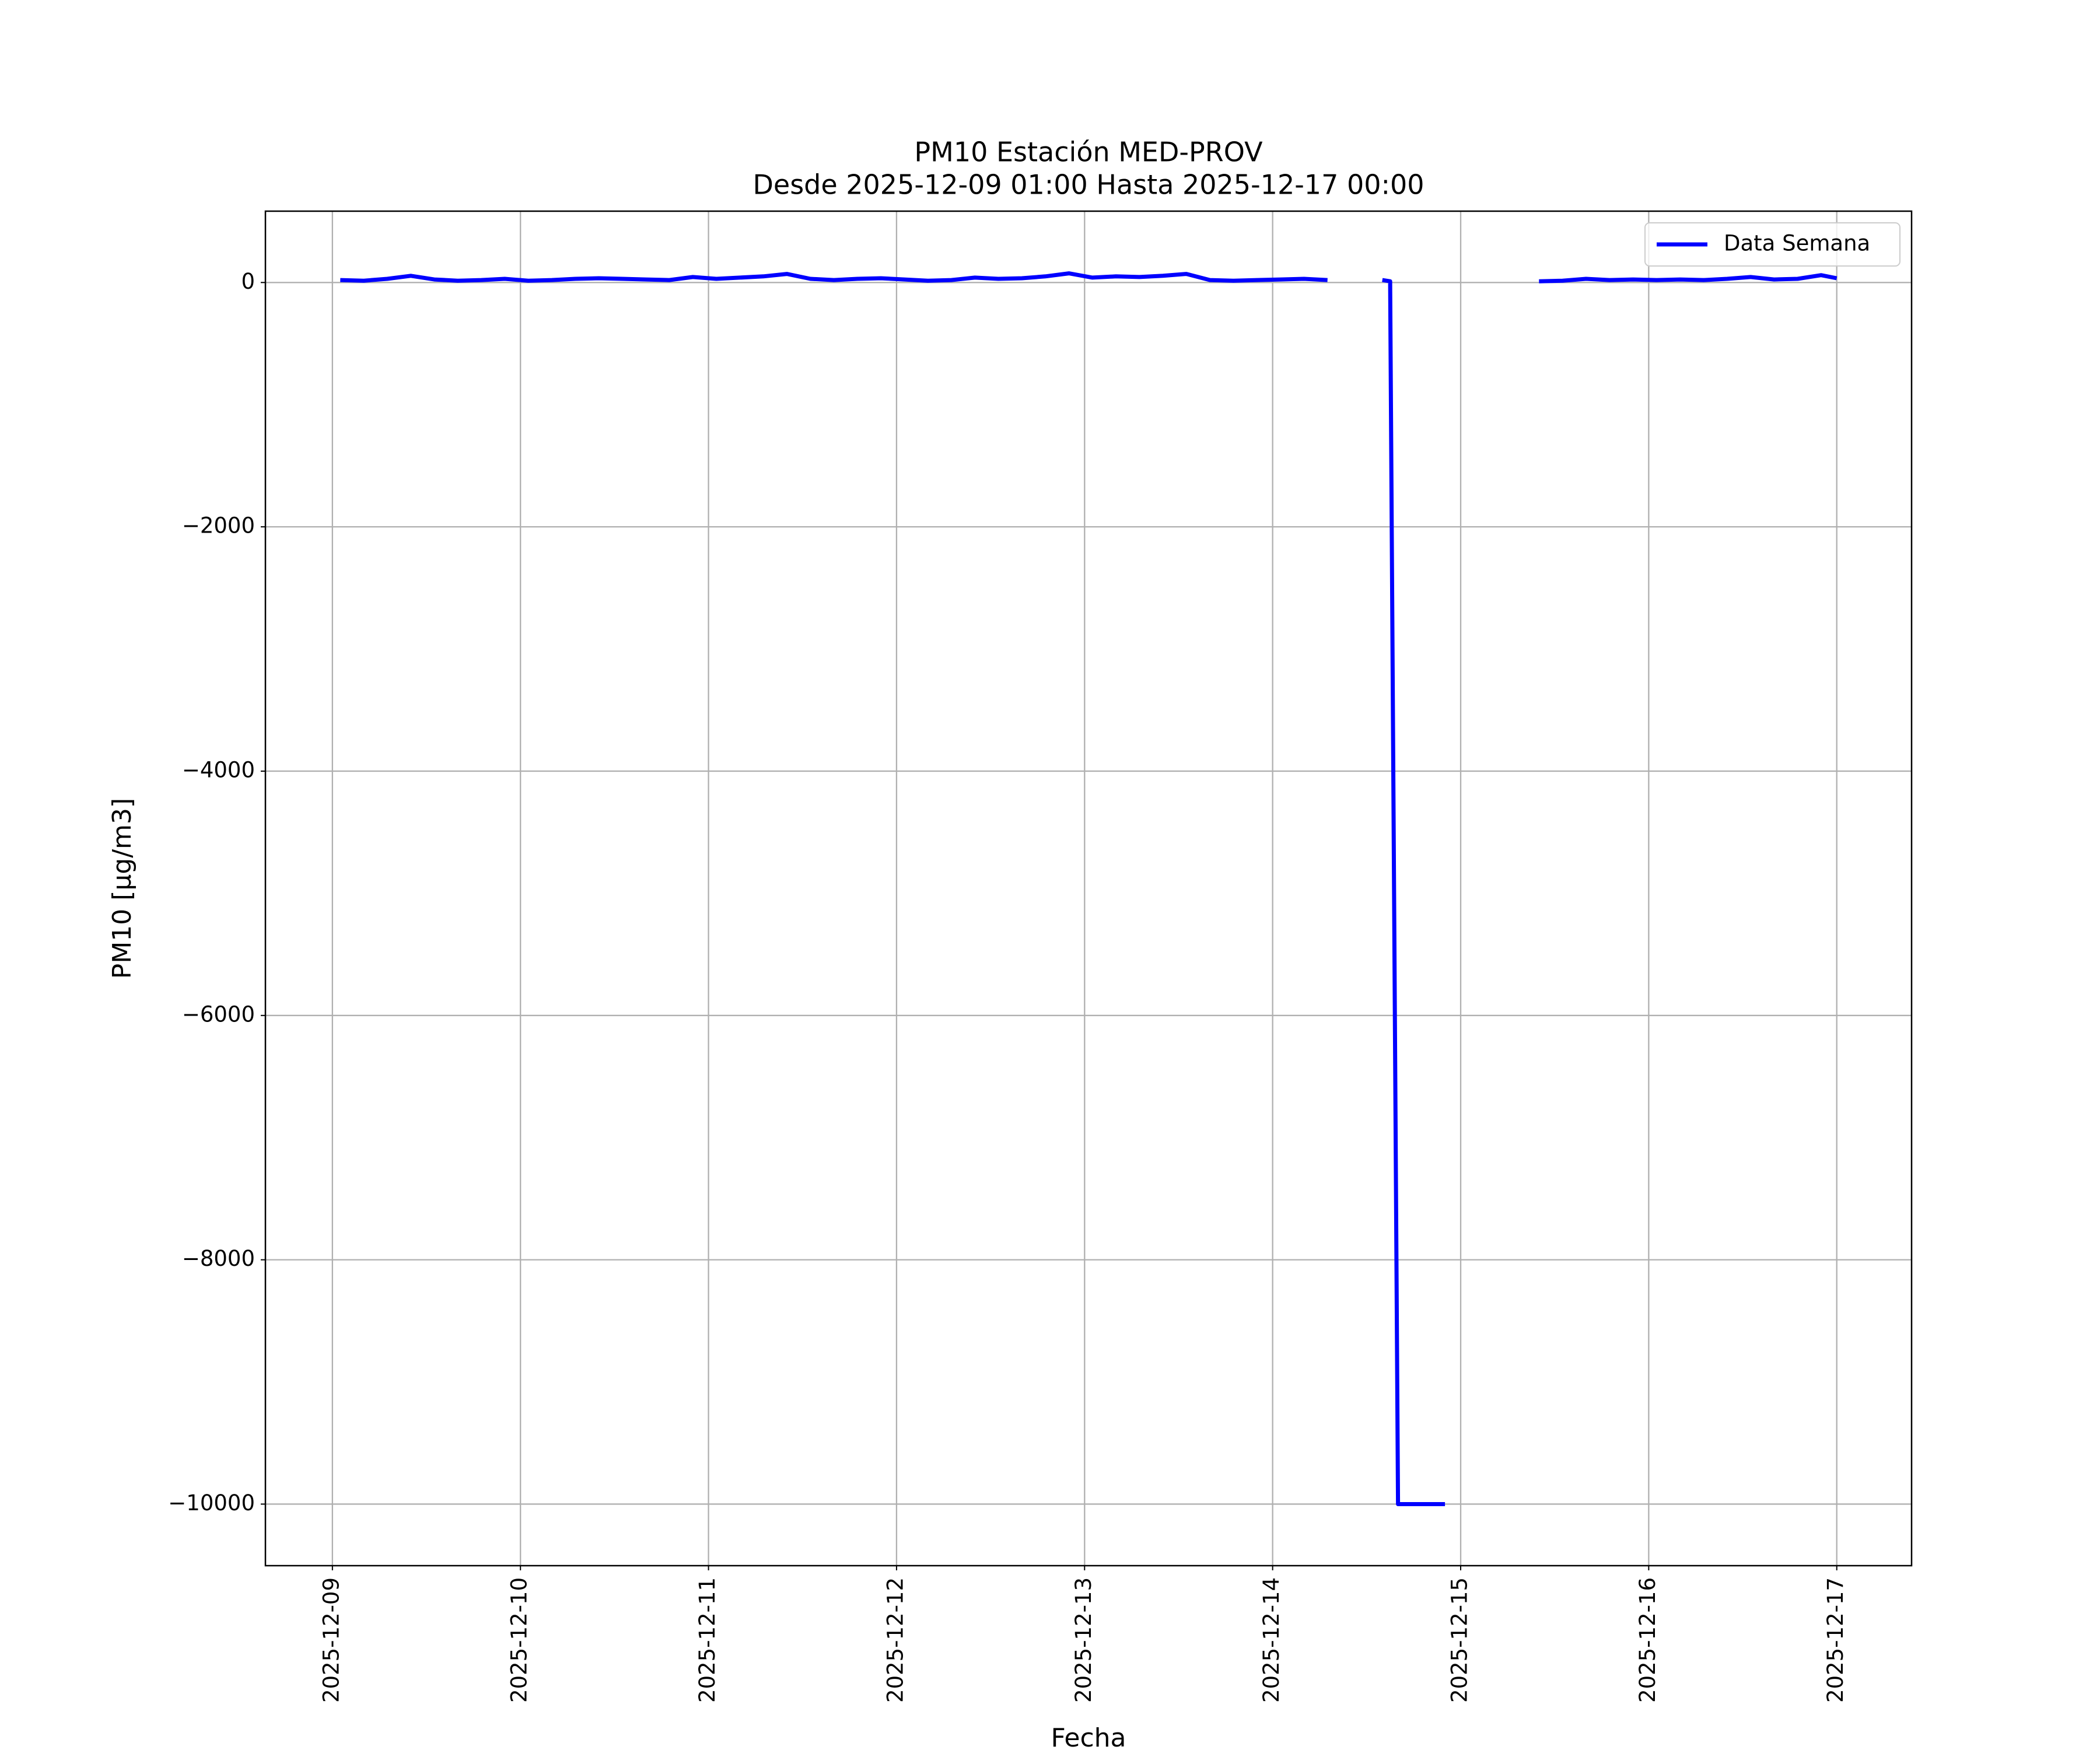  I want to click on chart-title: PM10 Estación MED-PROV, so click(1088, 152).